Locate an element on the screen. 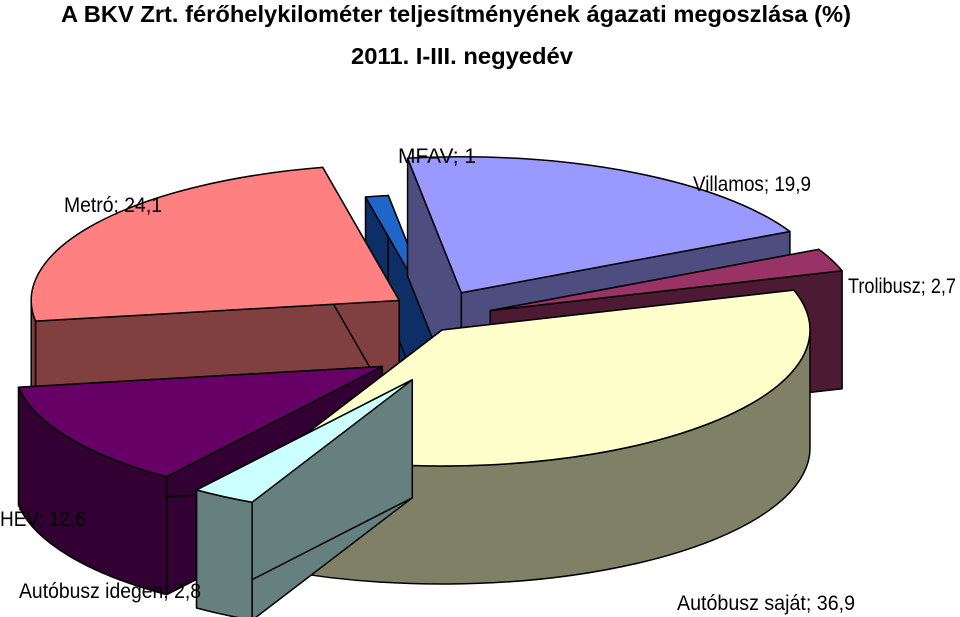 The width and height of the screenshot is (960, 617). slice-label-autobusz-sajat: Autóbusz saját; 36,9 is located at coordinates (766, 603).